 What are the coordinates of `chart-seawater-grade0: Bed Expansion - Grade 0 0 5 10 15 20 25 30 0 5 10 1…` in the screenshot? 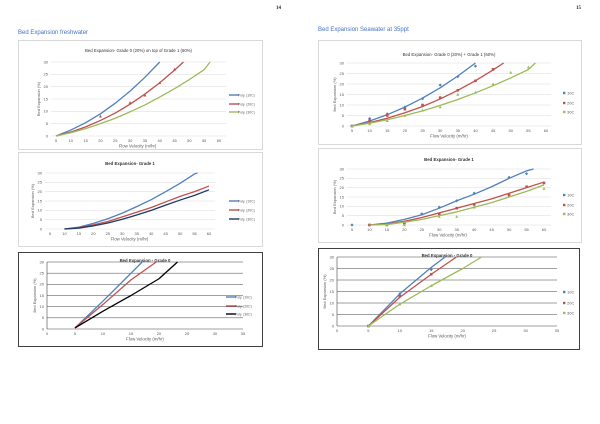 It's located at (449, 299).